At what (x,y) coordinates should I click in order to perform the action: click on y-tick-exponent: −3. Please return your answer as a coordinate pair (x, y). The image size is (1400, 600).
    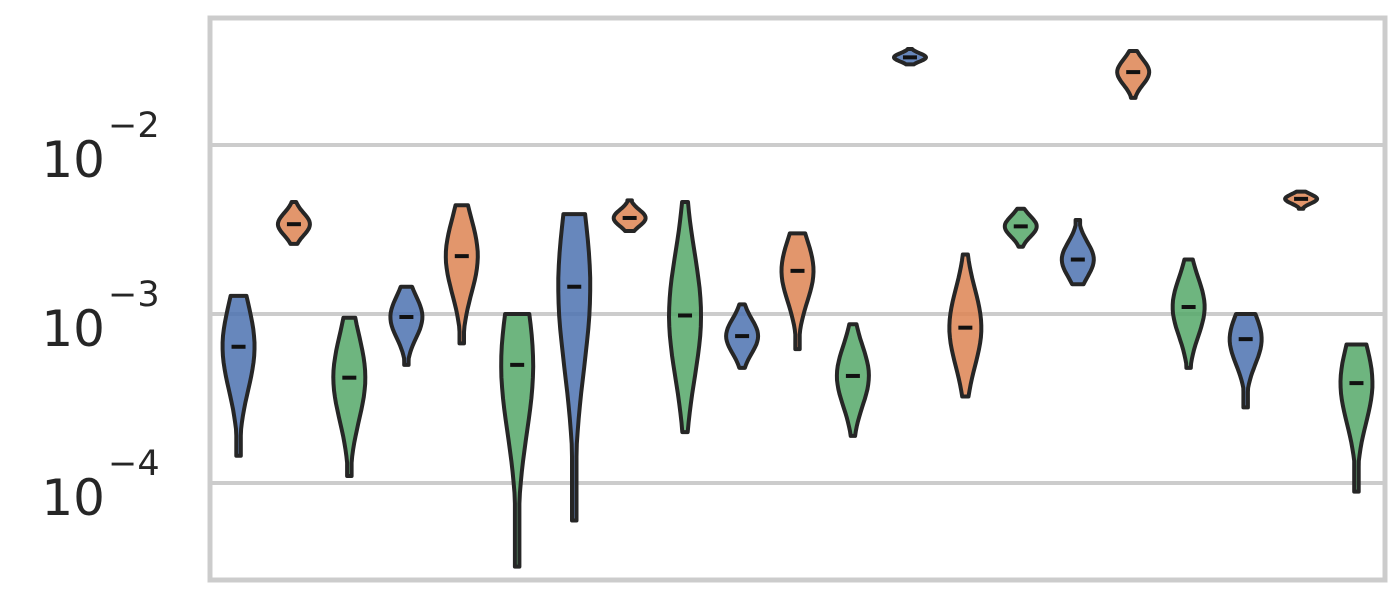
    Looking at the image, I should click on (134, 295).